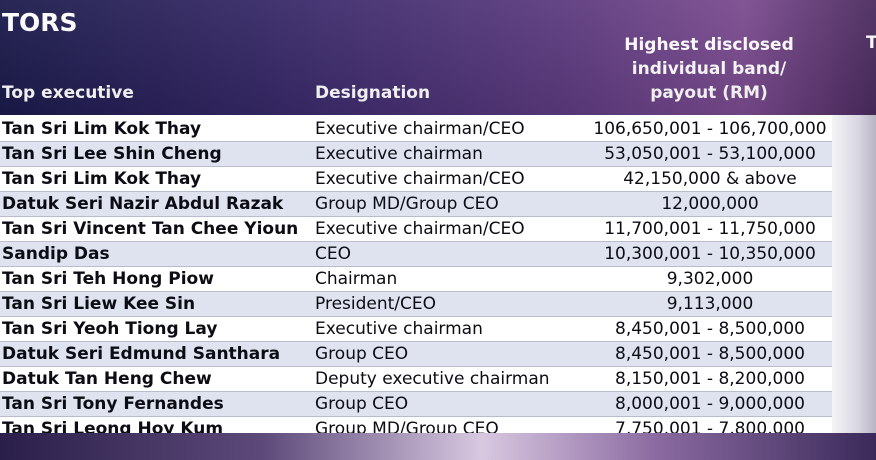 The width and height of the screenshot is (876, 460). Describe the element at coordinates (438, 446) in the screenshot. I see `footer-banner` at that location.